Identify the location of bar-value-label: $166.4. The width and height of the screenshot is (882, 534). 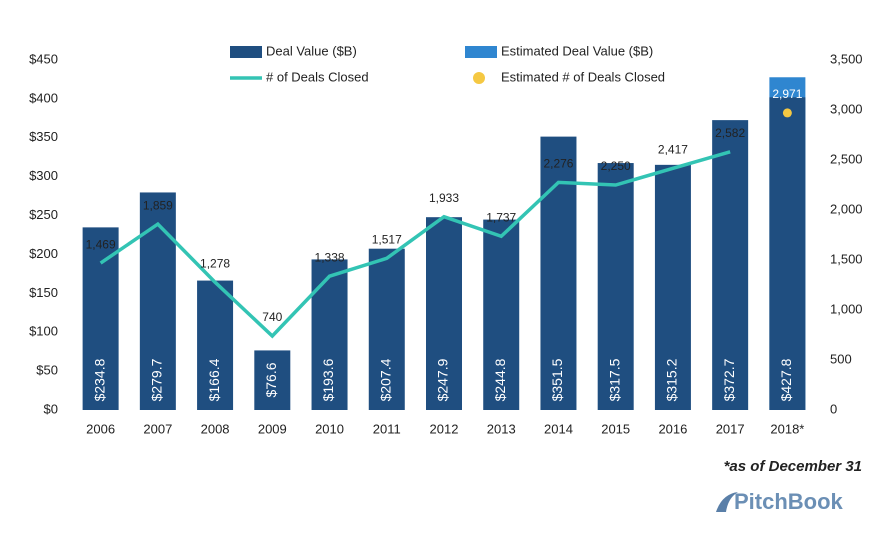
(214, 379).